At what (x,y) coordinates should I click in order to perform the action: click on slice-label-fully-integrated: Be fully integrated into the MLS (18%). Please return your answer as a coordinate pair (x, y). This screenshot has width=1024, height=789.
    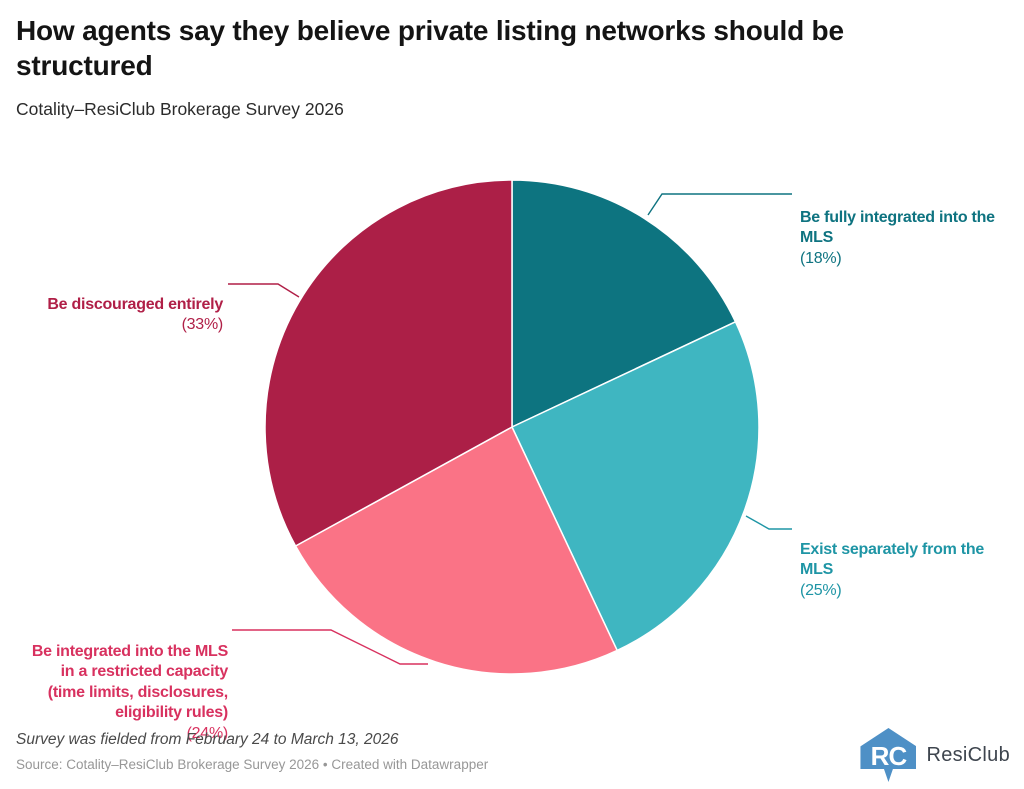
    Looking at the image, I should click on (912, 228).